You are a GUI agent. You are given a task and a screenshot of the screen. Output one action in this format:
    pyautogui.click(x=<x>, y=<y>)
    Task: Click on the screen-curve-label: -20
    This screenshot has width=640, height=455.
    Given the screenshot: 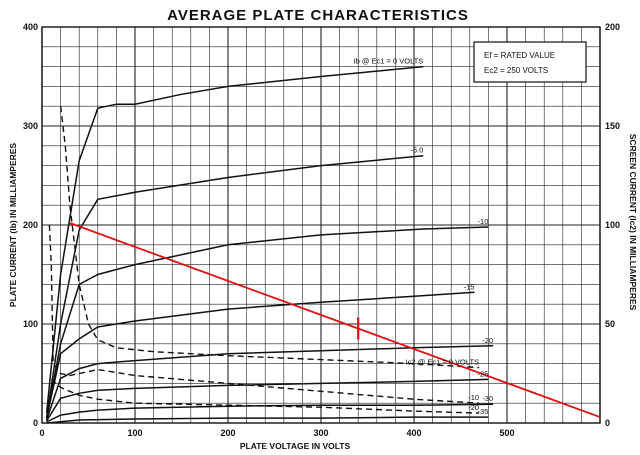 What is the action you would take?
    pyautogui.click(x=473, y=407)
    